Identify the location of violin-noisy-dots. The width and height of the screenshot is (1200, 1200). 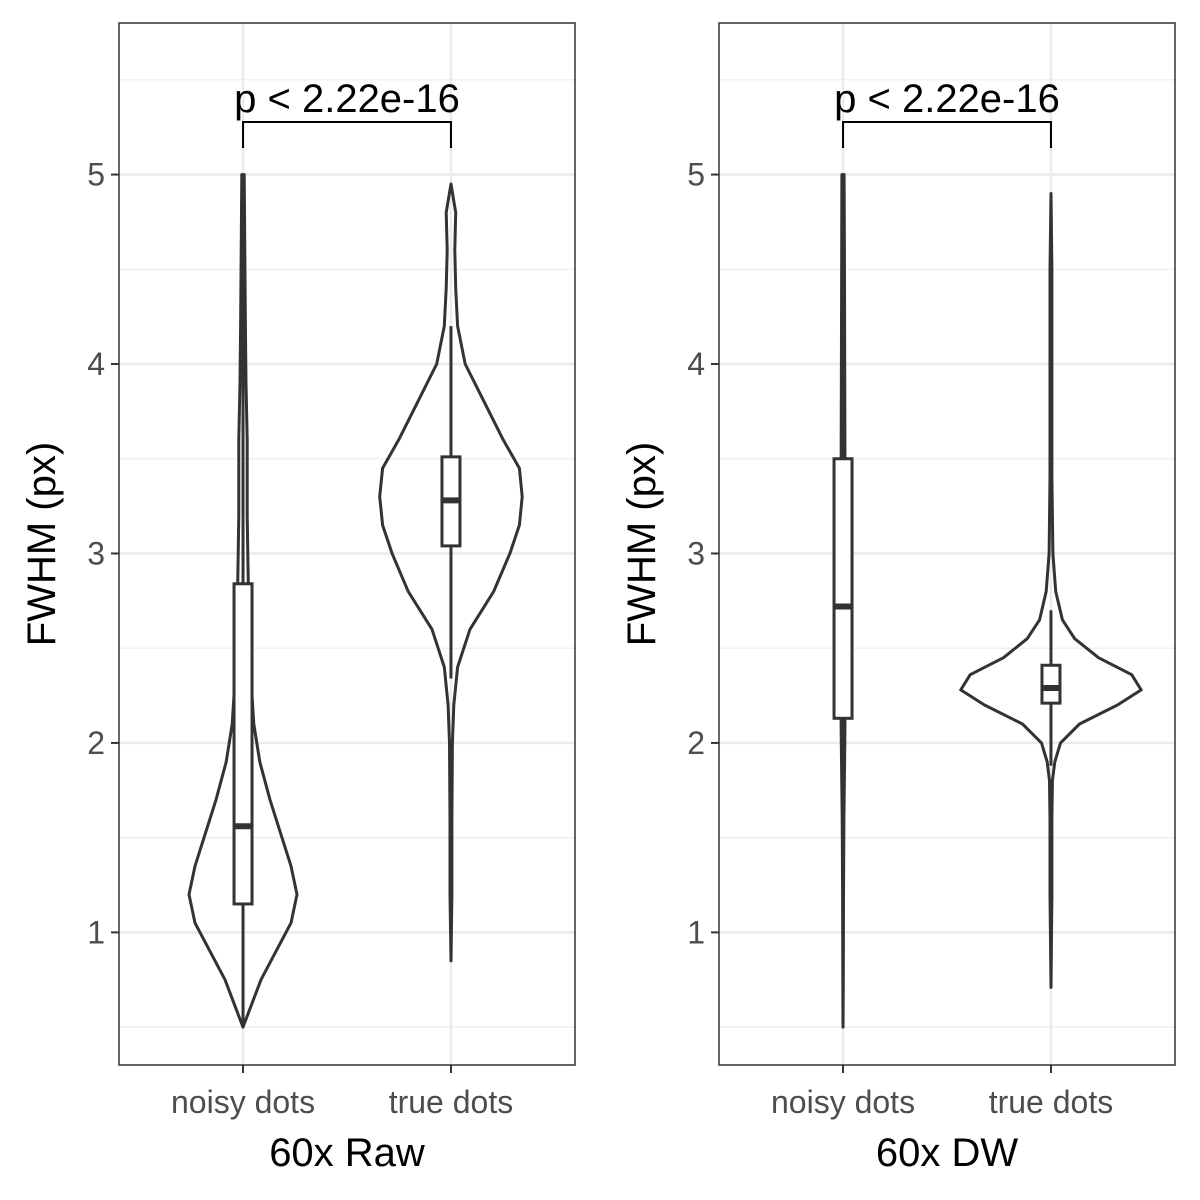
(243, 601).